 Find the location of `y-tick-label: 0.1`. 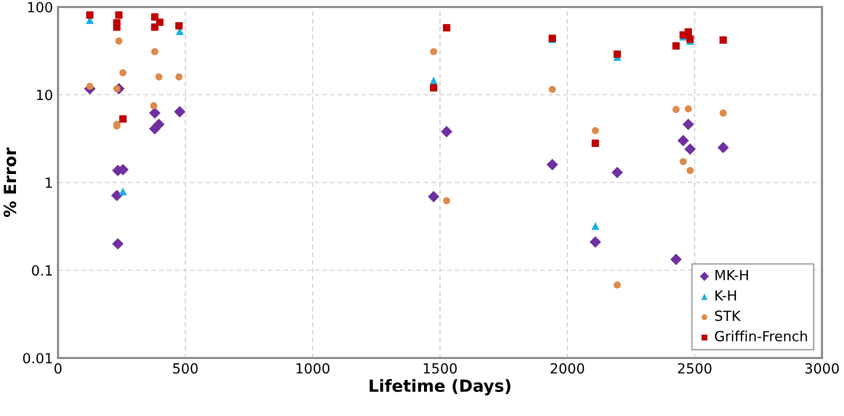

y-tick-label: 0.1 is located at coordinates (42, 270).